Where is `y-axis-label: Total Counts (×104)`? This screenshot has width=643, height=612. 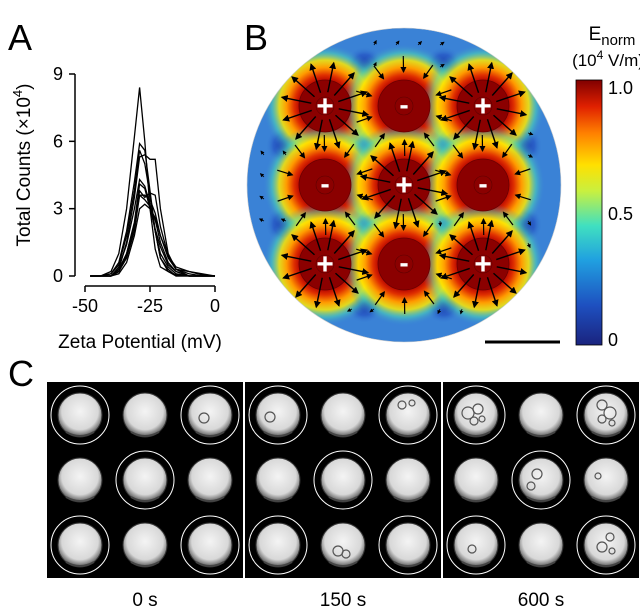 y-axis-label: Total Counts (×104) is located at coordinates (22, 164).